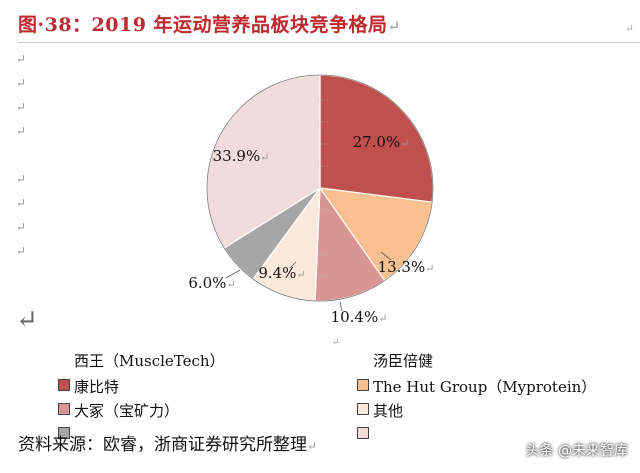 The width and height of the screenshot is (640, 473). Describe the element at coordinates (381, 142) in the screenshot. I see `pie-data-label: 27.0%↵` at that location.